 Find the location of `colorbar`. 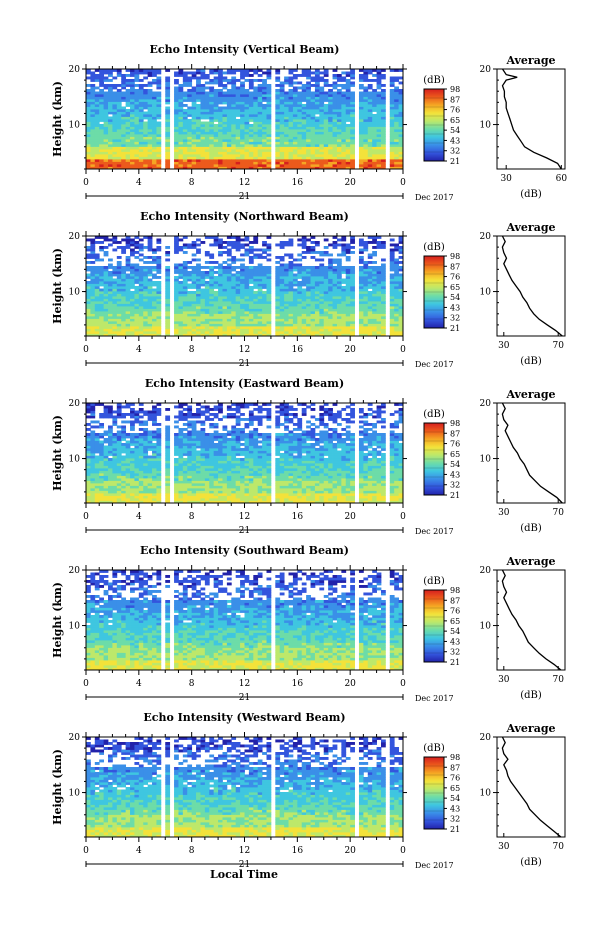

colorbar is located at coordinates (434, 292).